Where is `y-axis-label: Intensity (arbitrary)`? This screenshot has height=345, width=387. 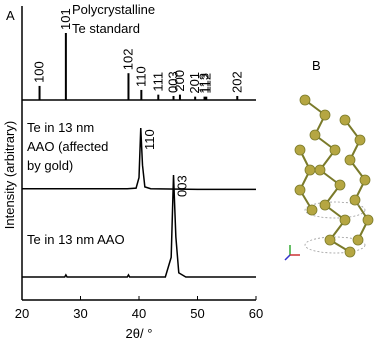 y-axis-label: Intensity (arbitrary) is located at coordinates (9, 175).